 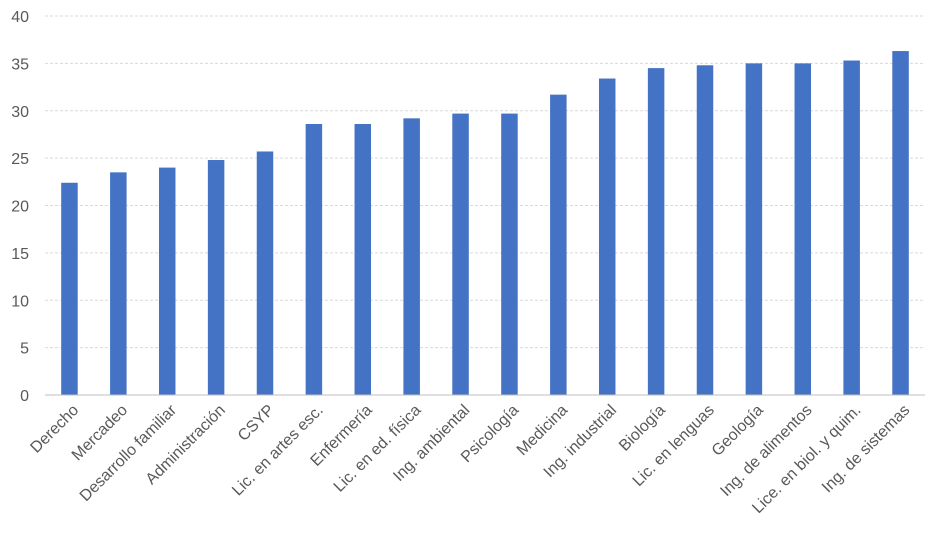 What do you see at coordinates (24, 396) in the screenshot?
I see `y-tick-label: 0` at bounding box center [24, 396].